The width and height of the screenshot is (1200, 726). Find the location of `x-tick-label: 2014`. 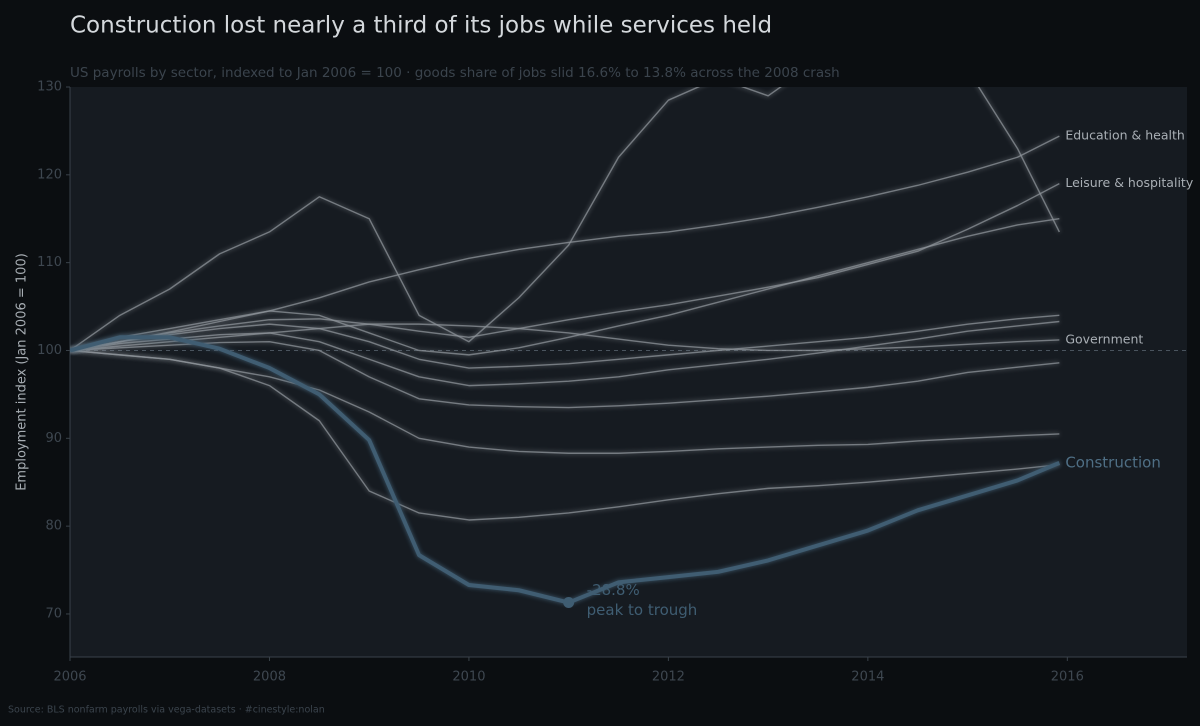

x-tick-label: 2014 is located at coordinates (867, 677).